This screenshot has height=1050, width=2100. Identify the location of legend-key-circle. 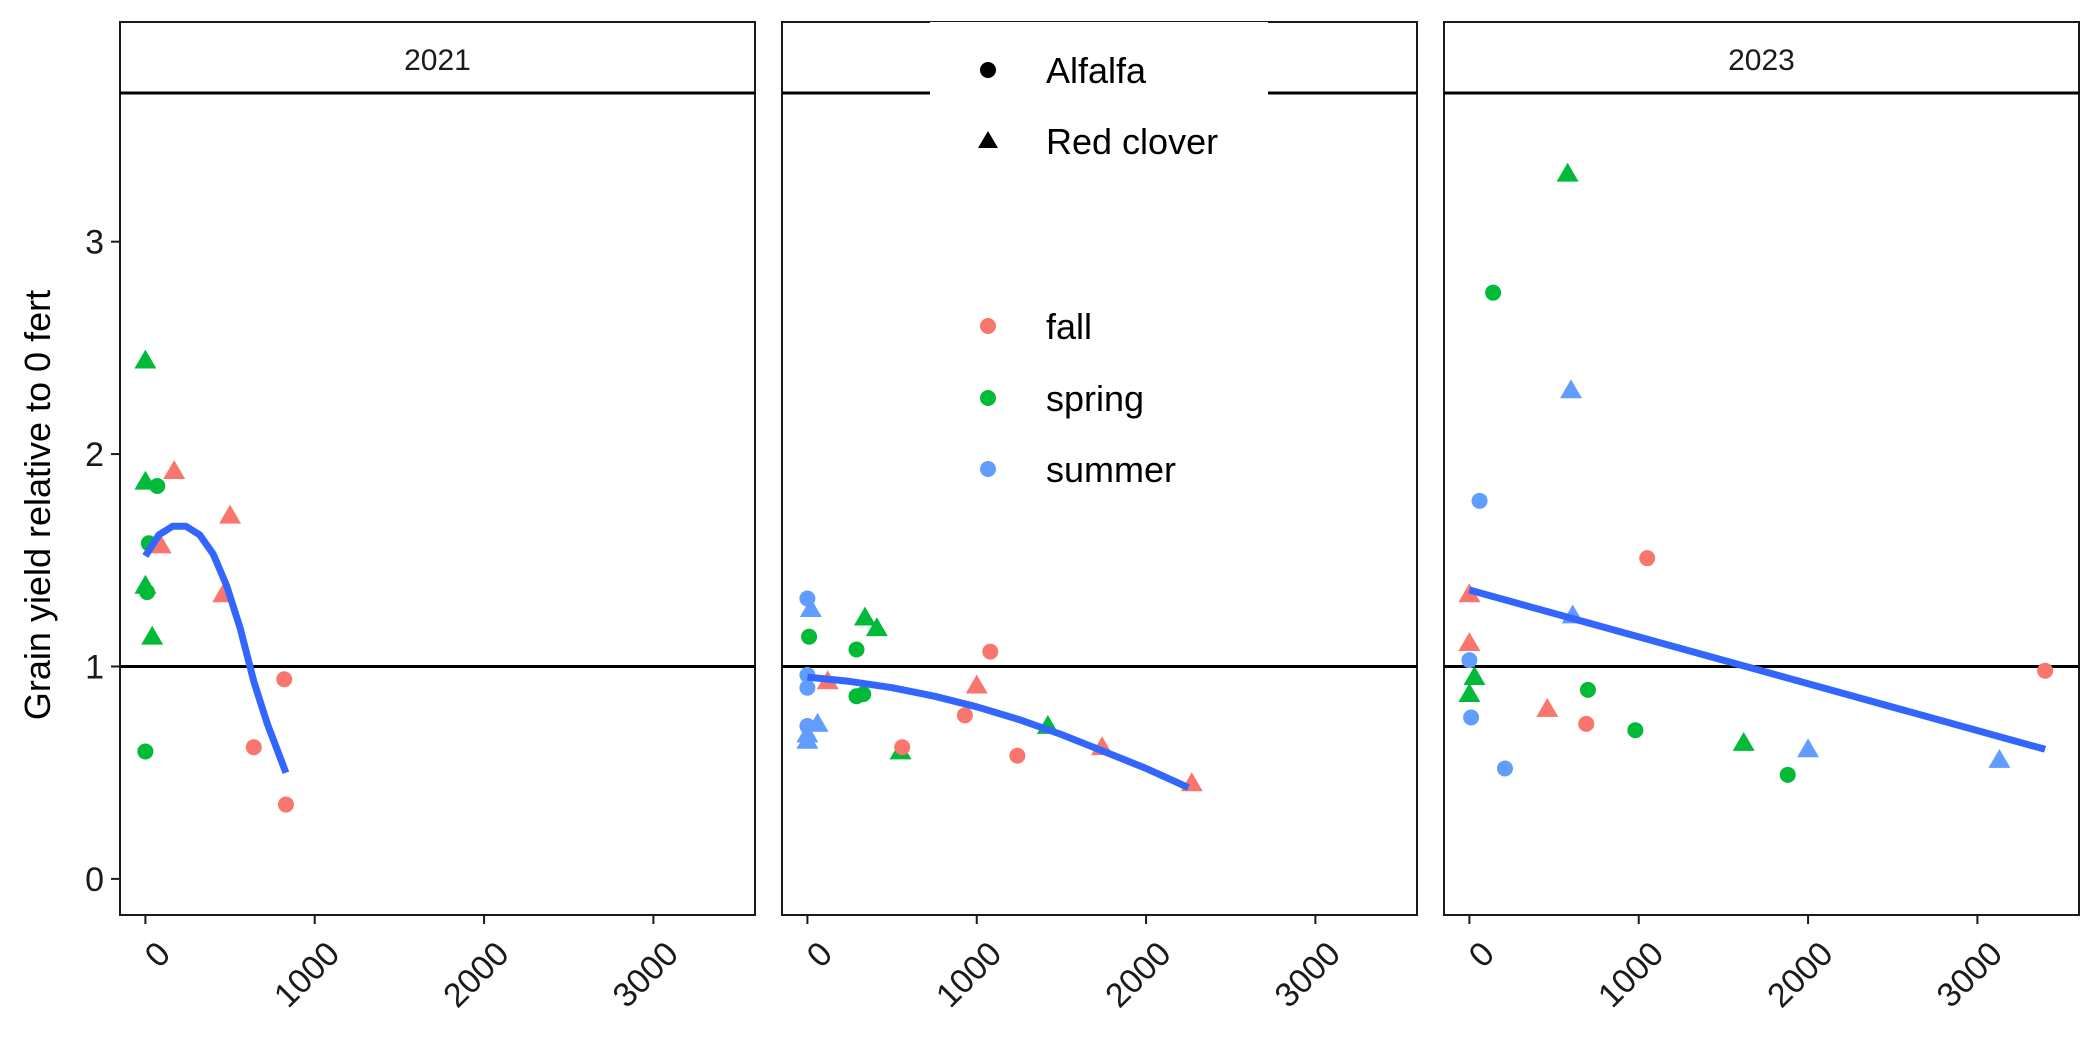
(988, 70).